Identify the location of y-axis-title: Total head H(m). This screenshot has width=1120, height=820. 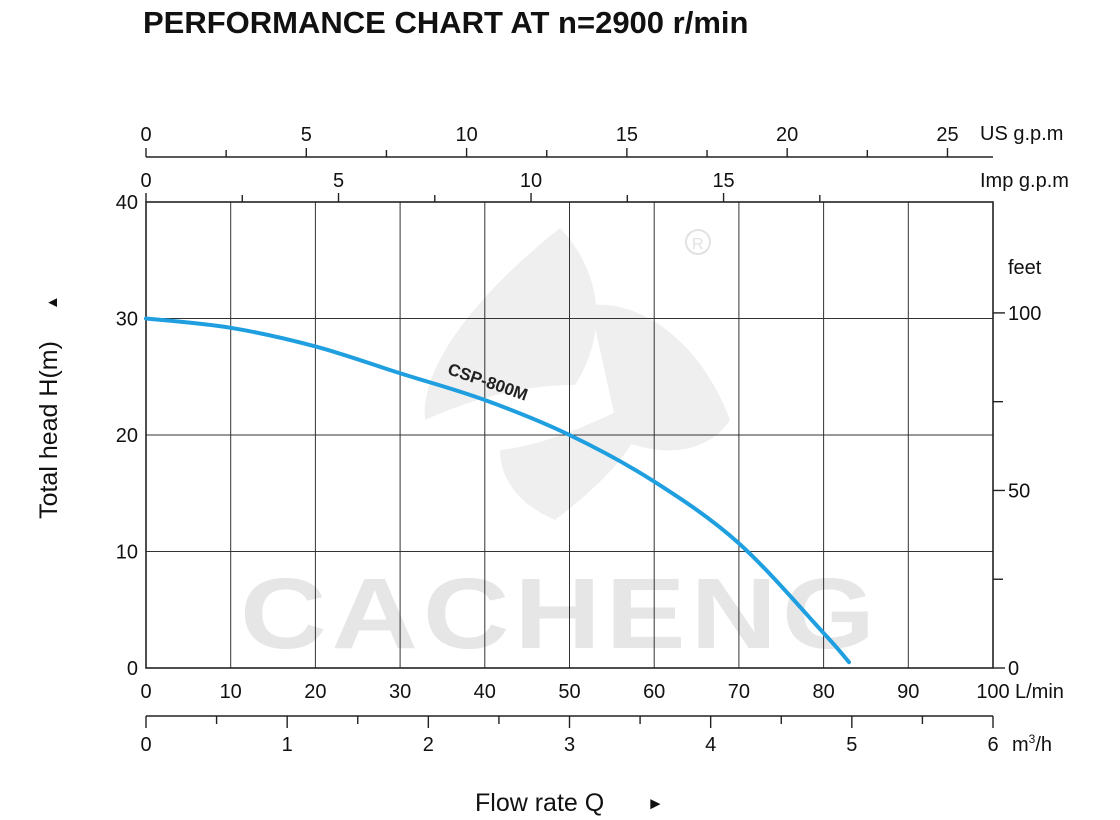
(49, 430).